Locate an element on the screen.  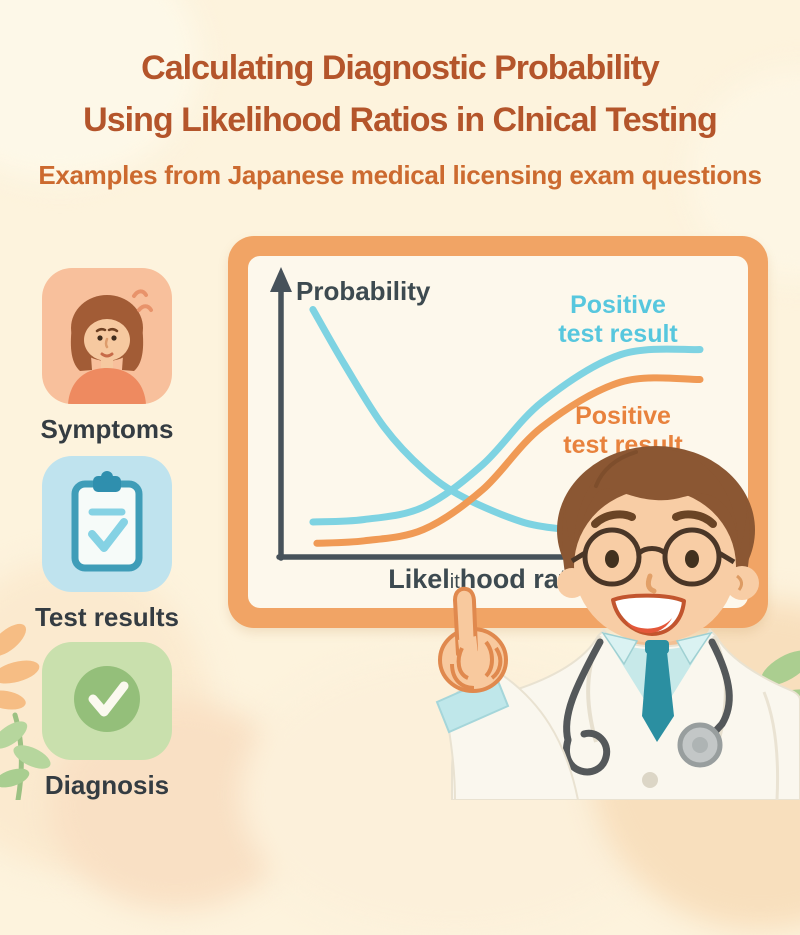
sidebar-item-diagnosis: Diagnosis is located at coordinates (107, 721).